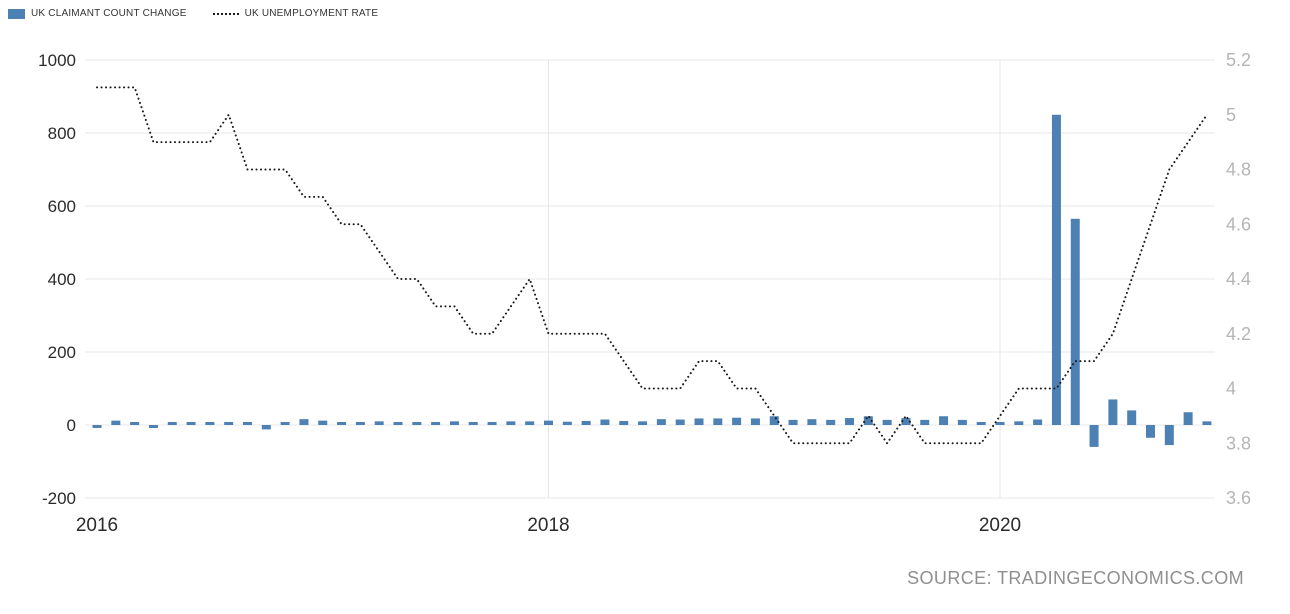 This screenshot has height=614, width=1290. What do you see at coordinates (1075, 578) in the screenshot?
I see `source-attribution: SOURCE: TRADINGECONOMICS.COM` at bounding box center [1075, 578].